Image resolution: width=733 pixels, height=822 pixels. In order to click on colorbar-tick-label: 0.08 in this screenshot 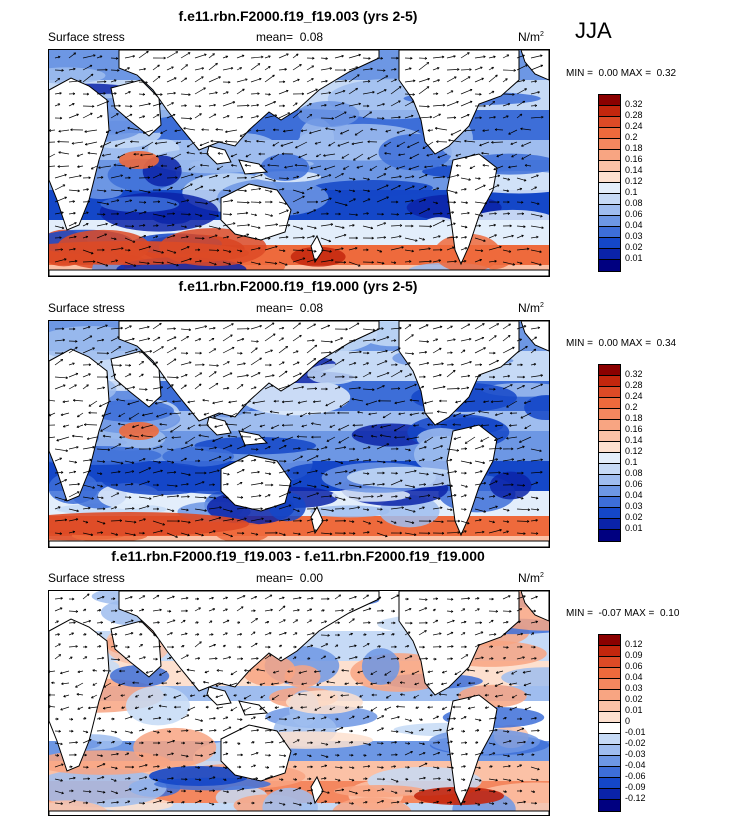, I will do `click(634, 203)`.